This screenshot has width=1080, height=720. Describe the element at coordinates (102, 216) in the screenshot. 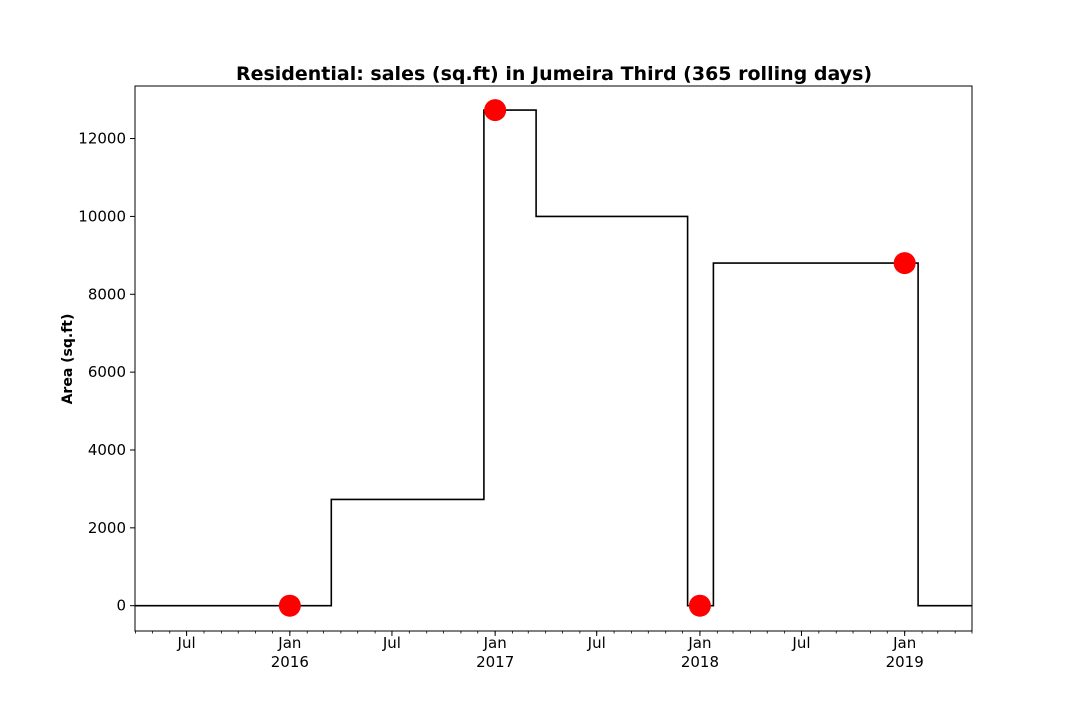

I see `y-tick-label: 10000` at that location.